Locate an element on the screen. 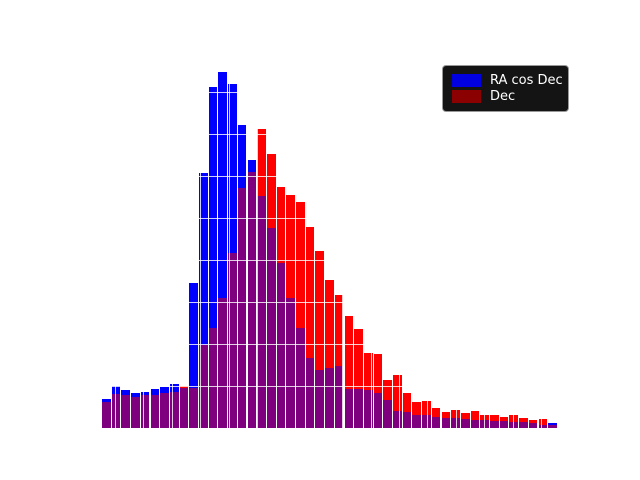 This screenshot has width=640, height=480. legend: RA cos Dec Dec is located at coordinates (505, 88).